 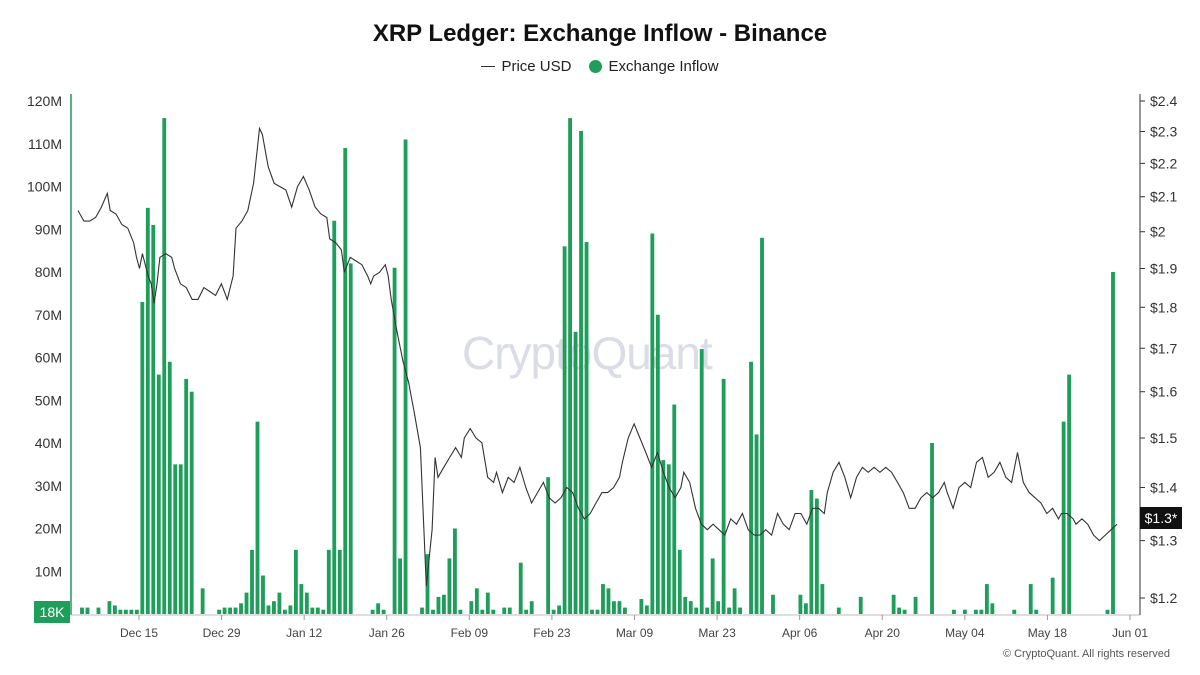 What do you see at coordinates (1163, 307) in the screenshot?
I see `right-tick-label: $1.8` at bounding box center [1163, 307].